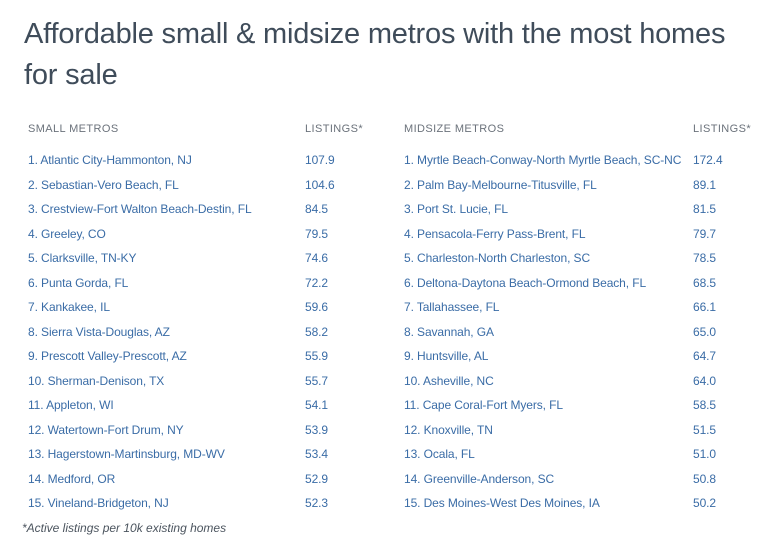 This screenshot has height=536, width=768. Describe the element at coordinates (708, 160) in the screenshot. I see `listings-value: 172.4` at that location.